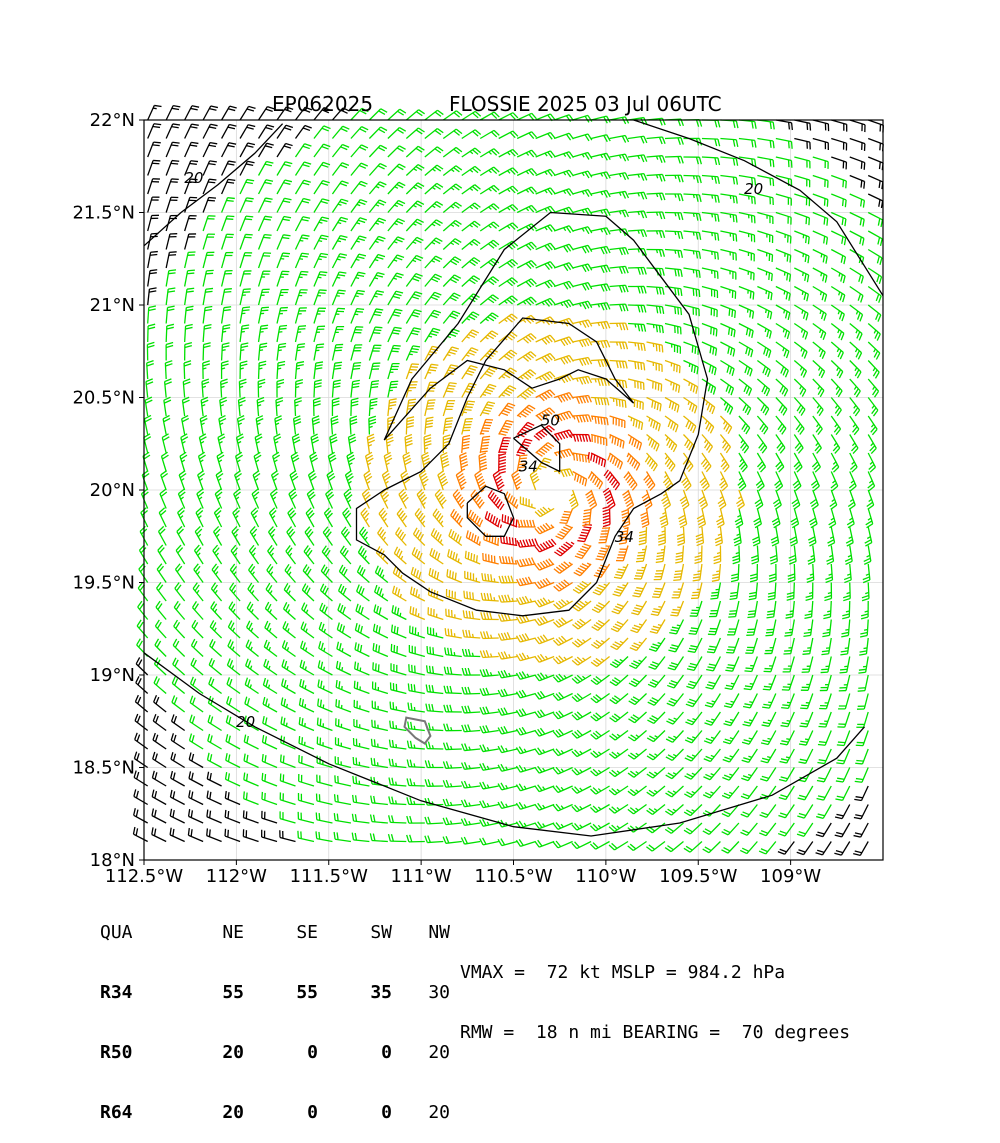 The width and height of the screenshot is (1000, 1143). What do you see at coordinates (421, 1053) in the screenshot?
I see `radii-value: 20` at bounding box center [421, 1053].